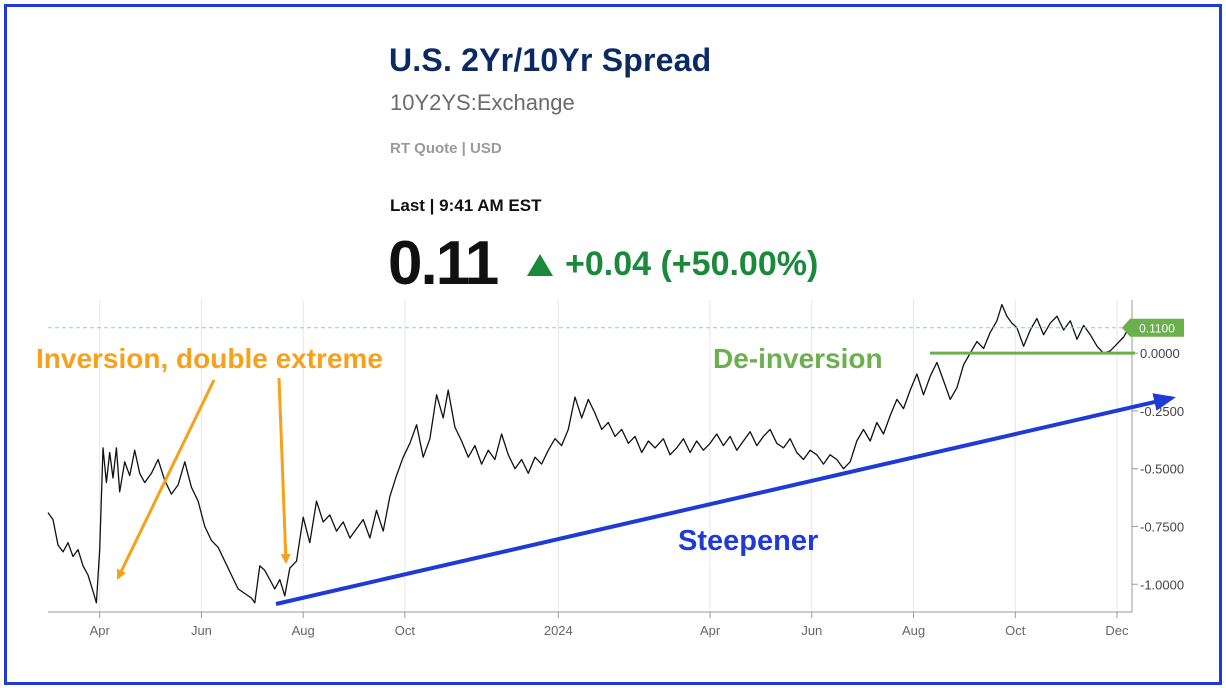 The width and height of the screenshot is (1226, 688). What do you see at coordinates (466, 205) in the screenshot?
I see `last-update-label: Last | 9:41 AM EST` at bounding box center [466, 205].